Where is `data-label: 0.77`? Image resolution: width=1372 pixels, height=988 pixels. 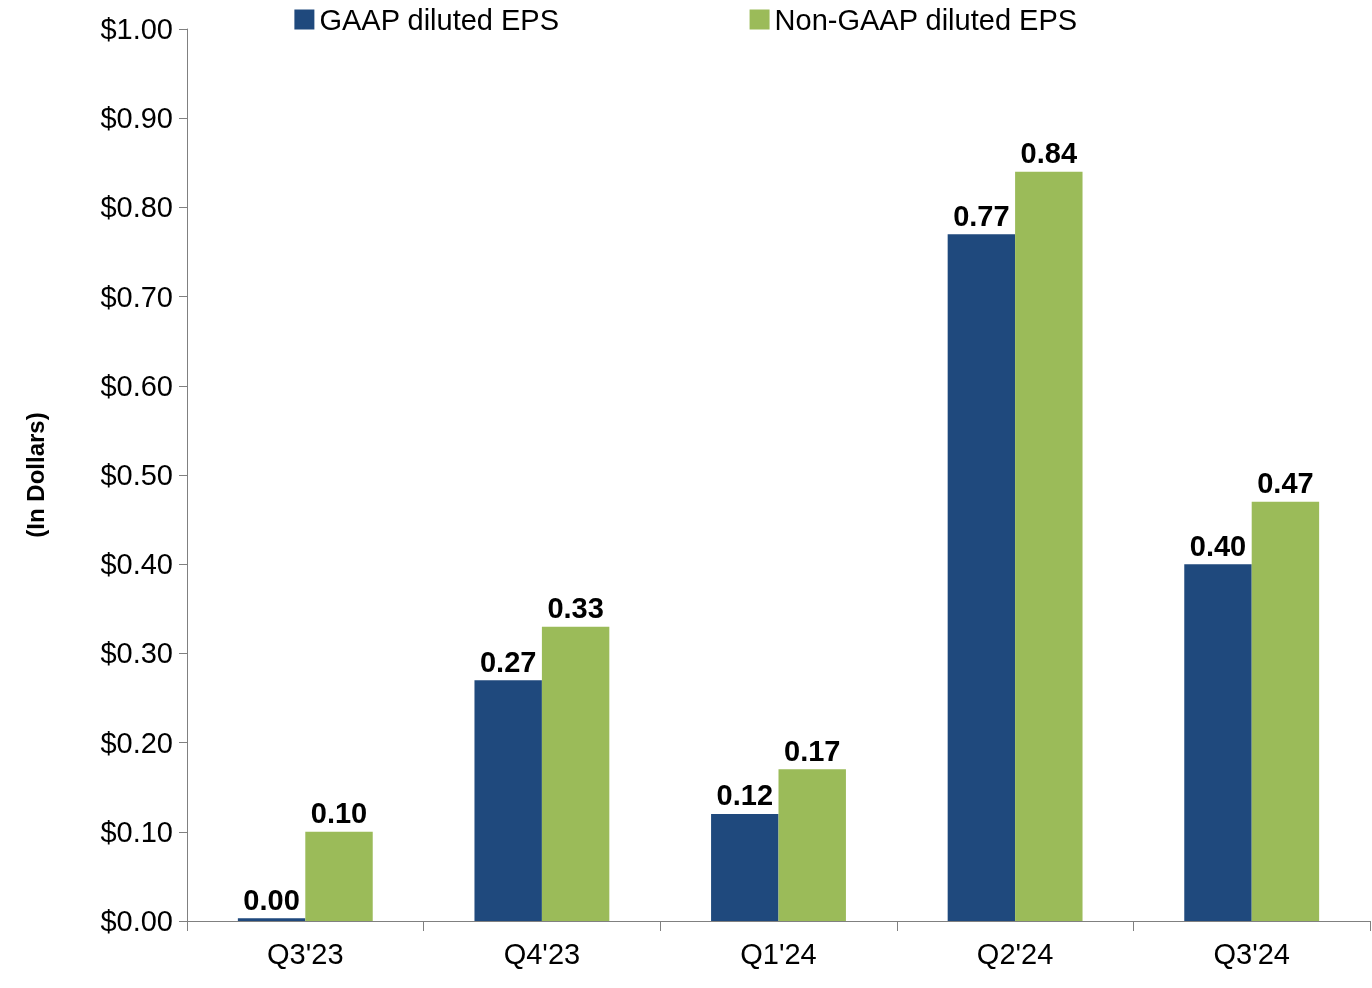
data-label: 0.77 is located at coordinates (981, 215).